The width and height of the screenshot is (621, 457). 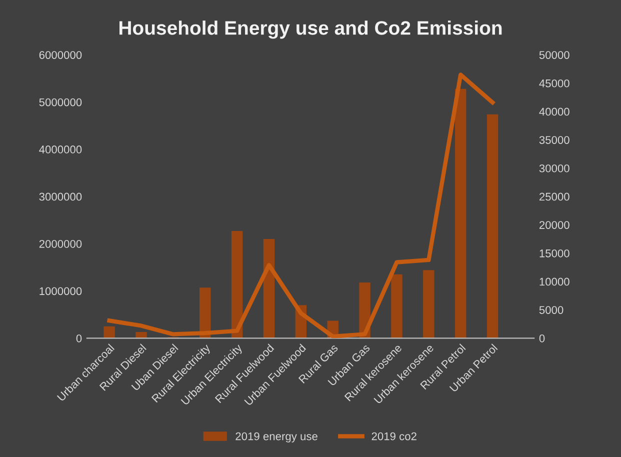 What do you see at coordinates (79, 338) in the screenshot?
I see `y-tick-label: 0` at bounding box center [79, 338].